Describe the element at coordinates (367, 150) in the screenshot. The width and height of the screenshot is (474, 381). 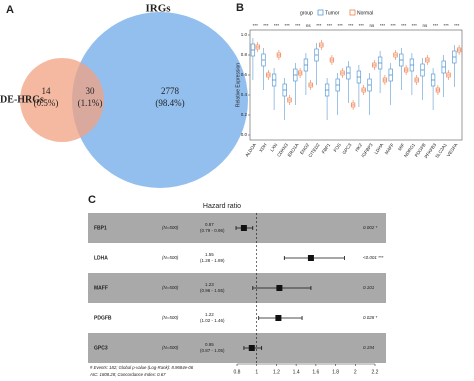
I see `x-tick-label: IGFBP3` at that location.